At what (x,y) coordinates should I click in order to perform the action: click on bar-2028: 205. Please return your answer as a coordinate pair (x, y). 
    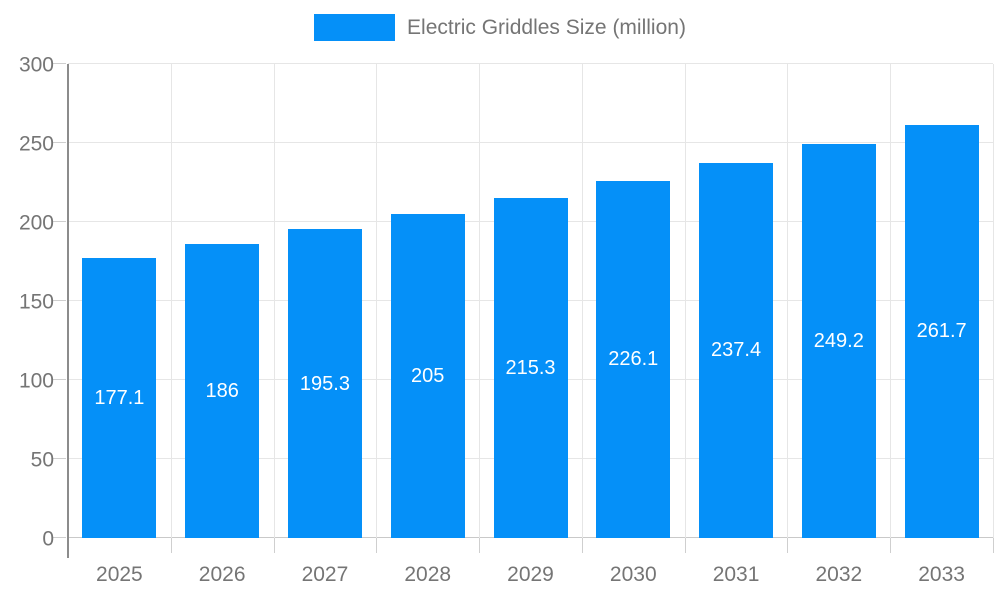
    Looking at the image, I should click on (427, 376).